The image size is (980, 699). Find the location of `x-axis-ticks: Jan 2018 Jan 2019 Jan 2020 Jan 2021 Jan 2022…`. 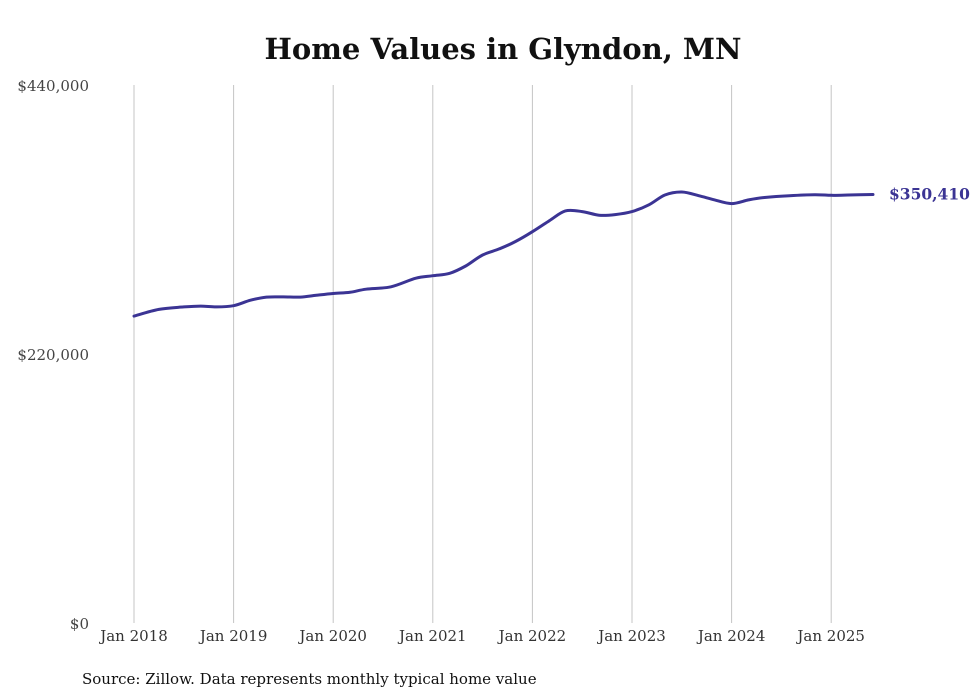

x-axis-ticks: Jan 2018 Jan 2019 Jan 2020 Jan 2021 Jan 2022… is located at coordinates (481, 636).